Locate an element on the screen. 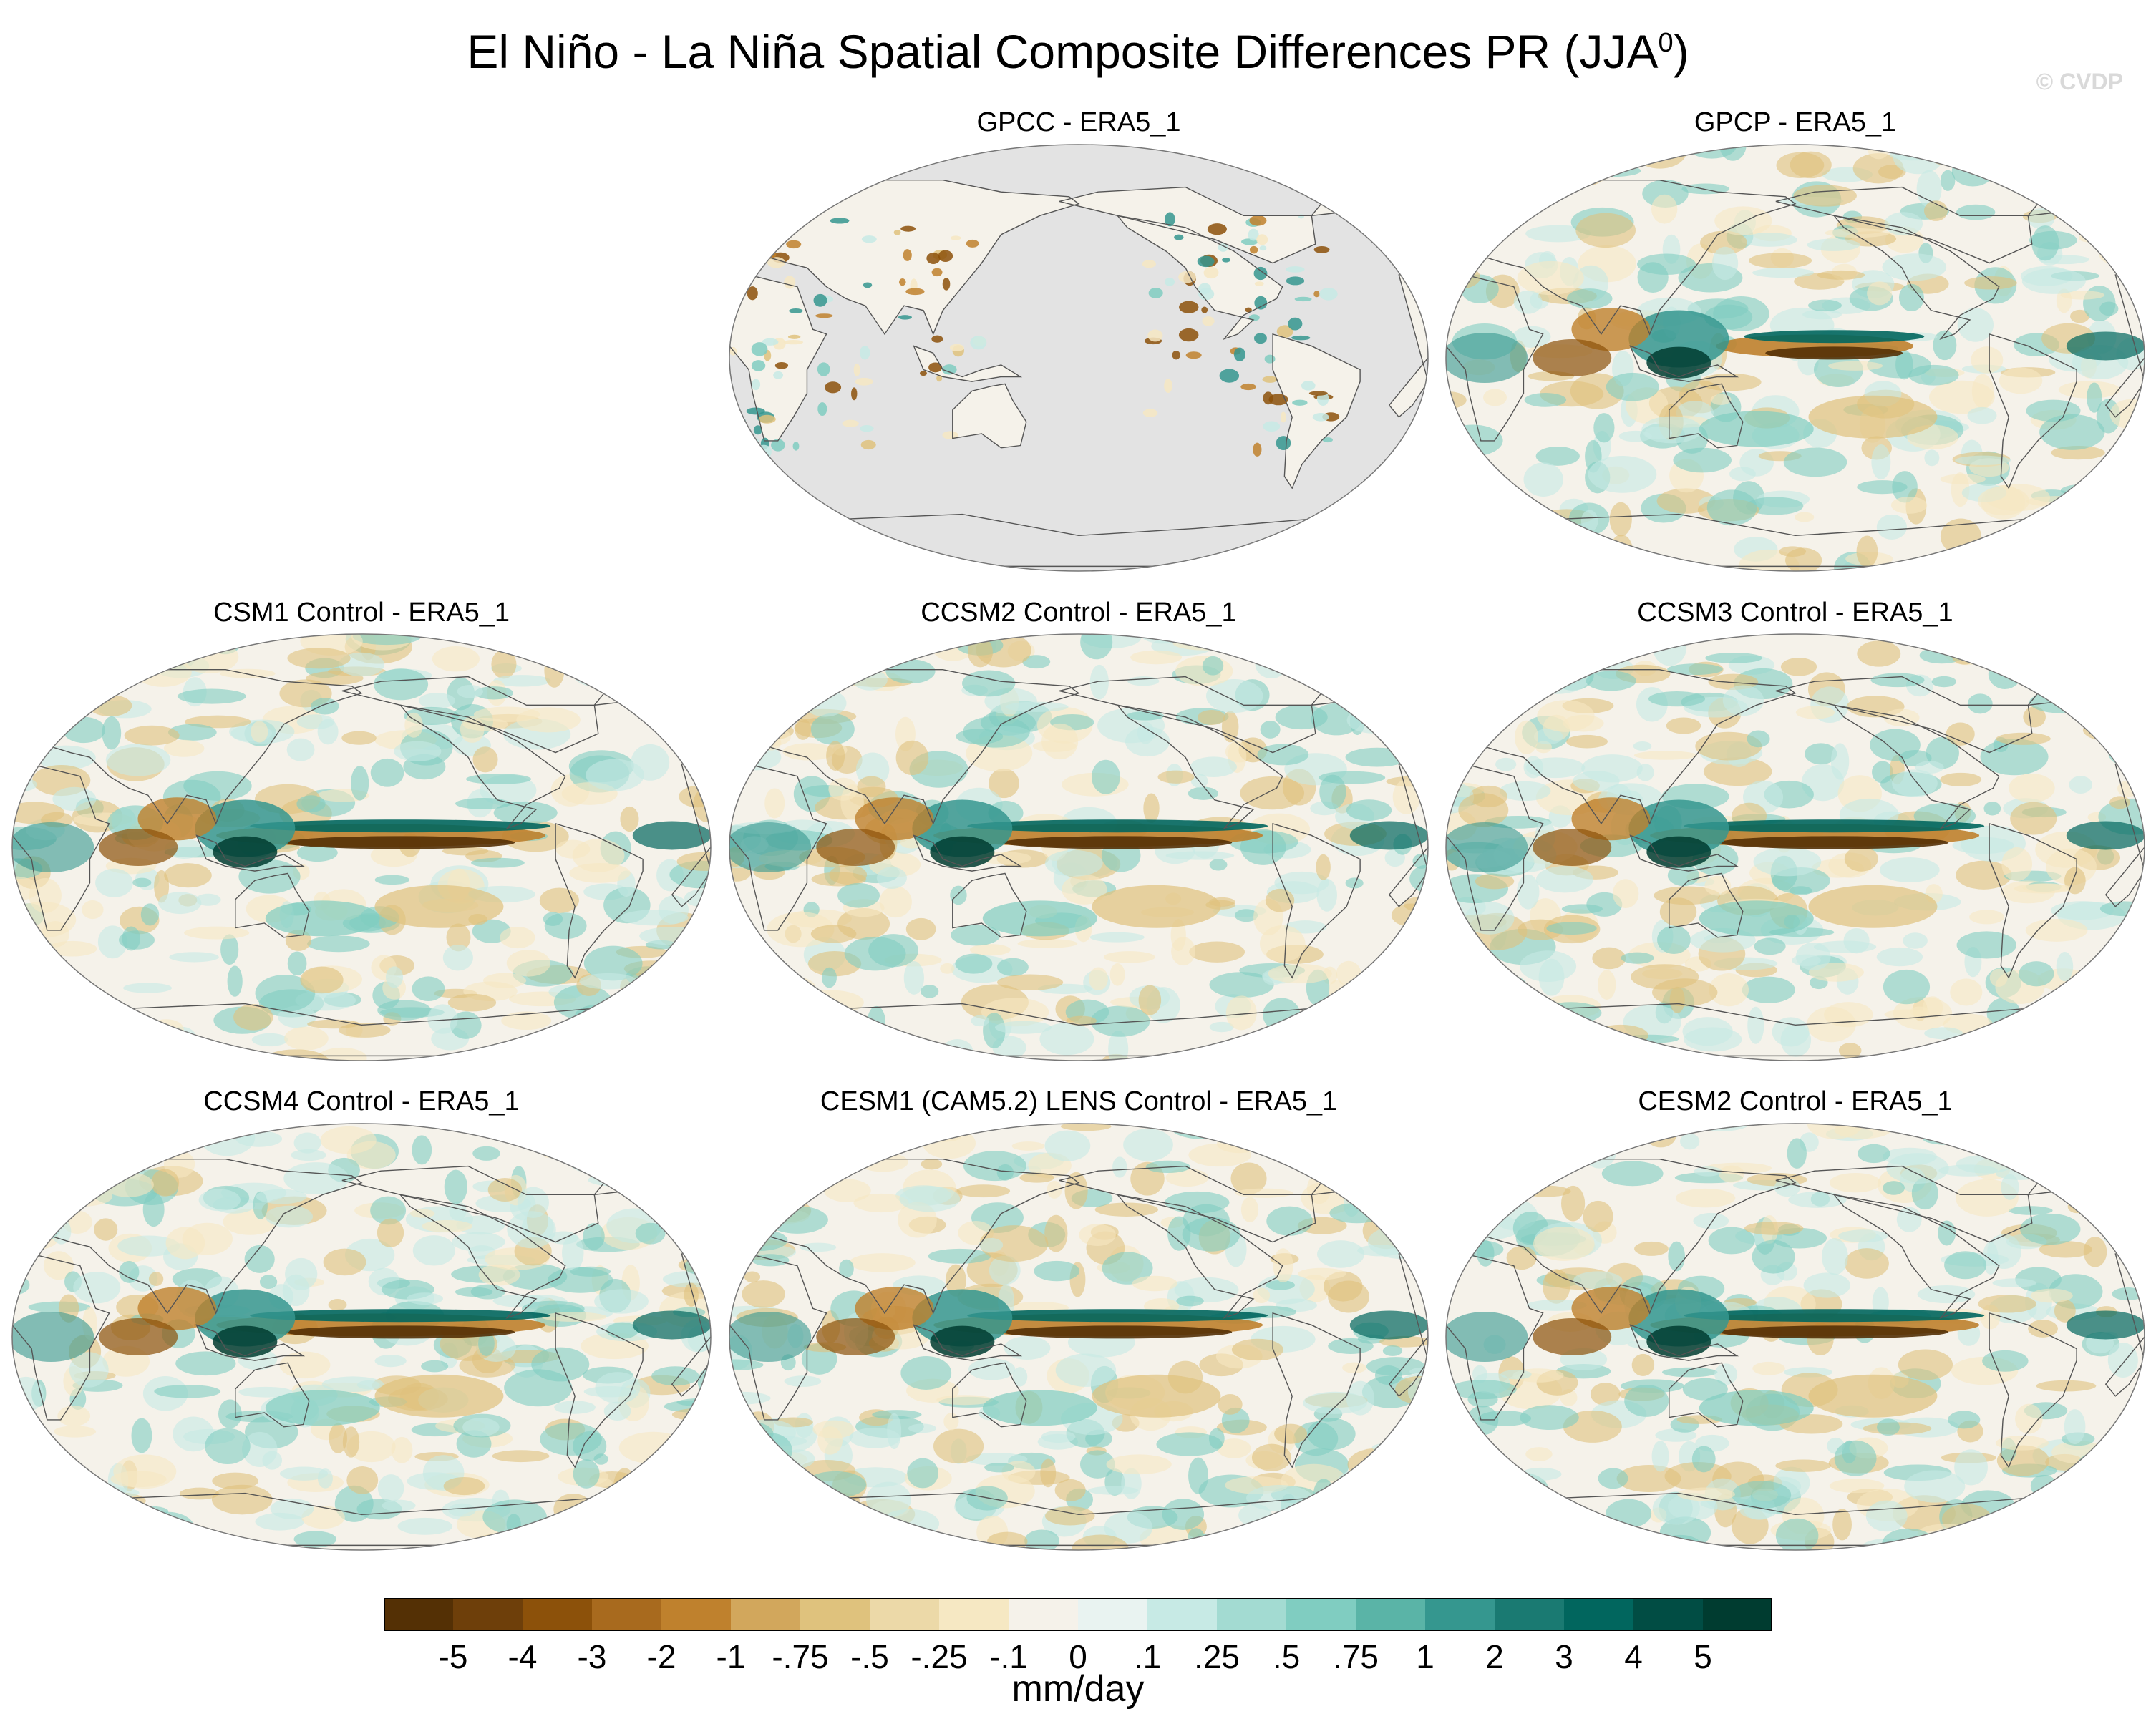 This screenshot has height=1734, width=2156. panel-title-cesm1: CESM1 (CAM5.2) LENS Control - ERA5_1 is located at coordinates (1079, 1101).